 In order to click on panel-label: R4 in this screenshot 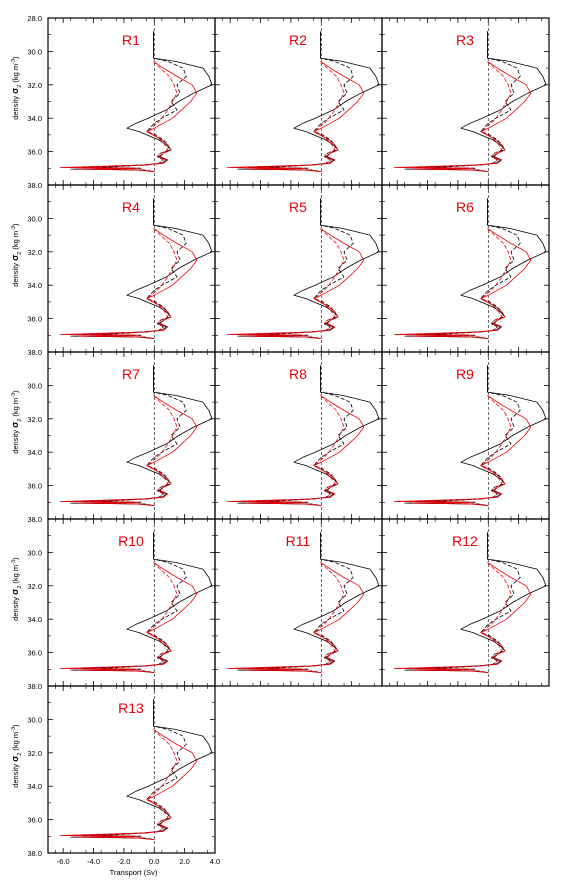, I will do `click(131, 207)`.